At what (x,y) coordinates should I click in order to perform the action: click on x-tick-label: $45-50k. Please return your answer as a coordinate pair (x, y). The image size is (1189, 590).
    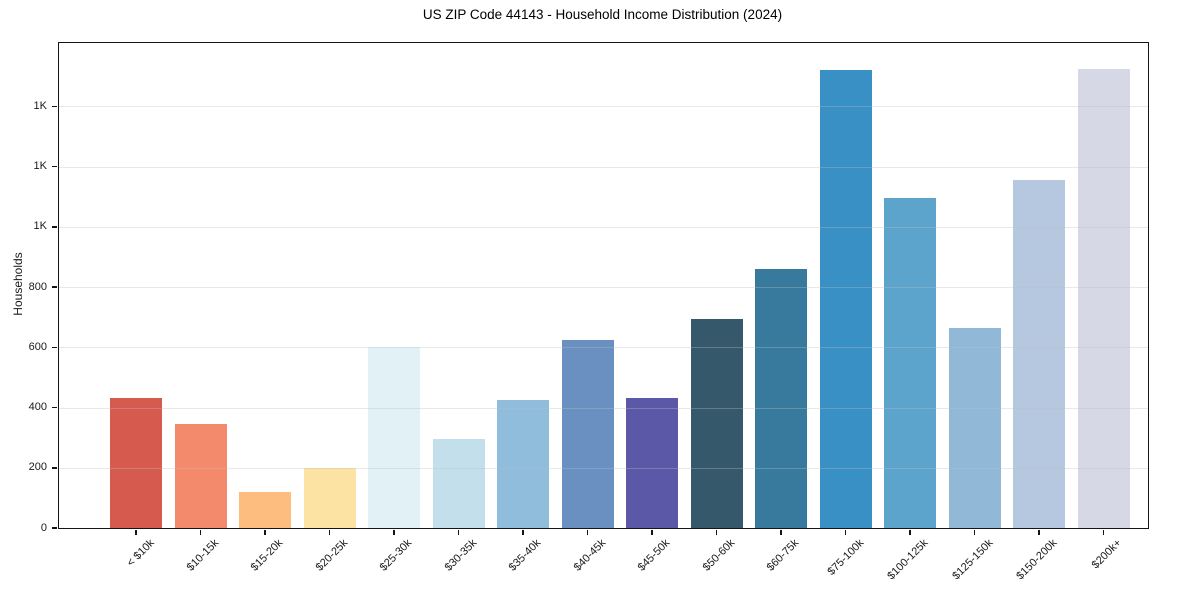
    Looking at the image, I should click on (654, 555).